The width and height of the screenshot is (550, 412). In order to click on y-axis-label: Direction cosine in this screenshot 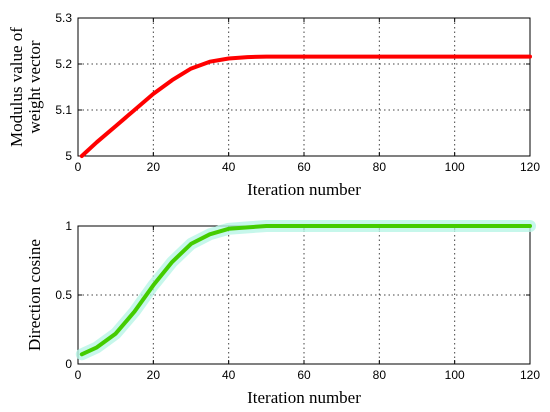, I will do `click(34, 295)`.